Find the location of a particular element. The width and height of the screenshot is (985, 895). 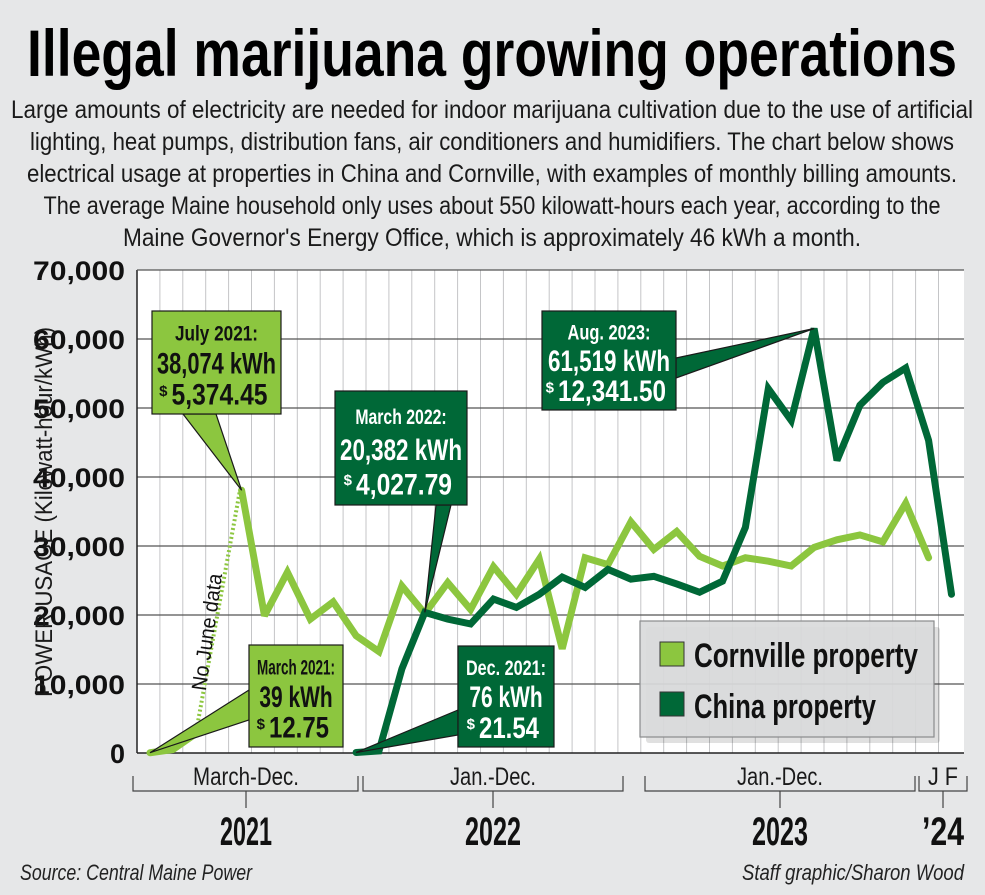

source-credit: Source: Central Maine Power is located at coordinates (136, 872).